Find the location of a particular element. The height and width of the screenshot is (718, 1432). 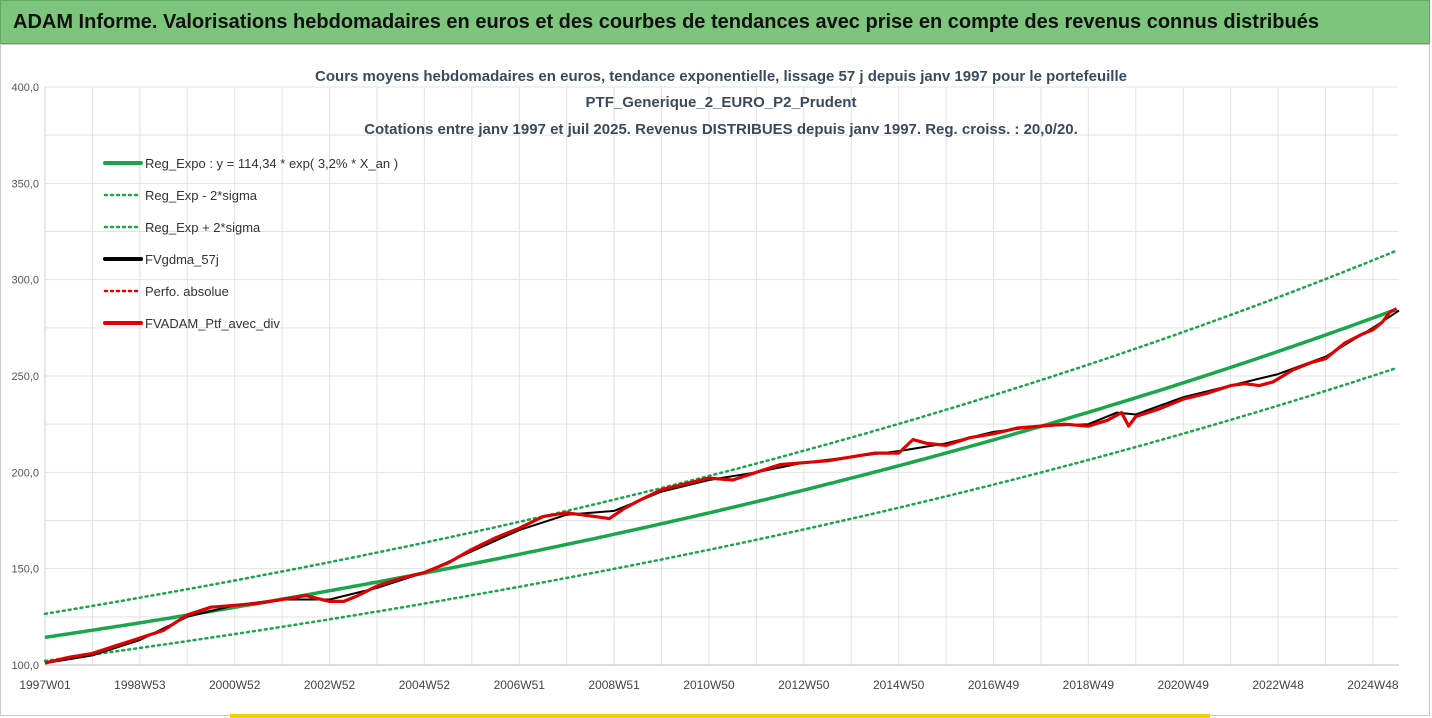

y-tick-label: 200,0 is located at coordinates (25, 473).